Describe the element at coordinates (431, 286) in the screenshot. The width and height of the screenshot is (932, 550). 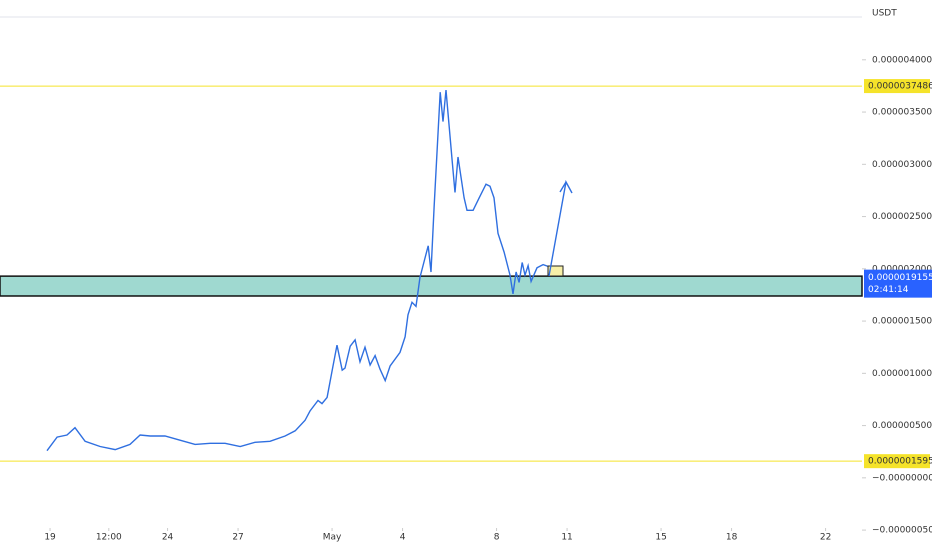
I see `support-zone` at that location.